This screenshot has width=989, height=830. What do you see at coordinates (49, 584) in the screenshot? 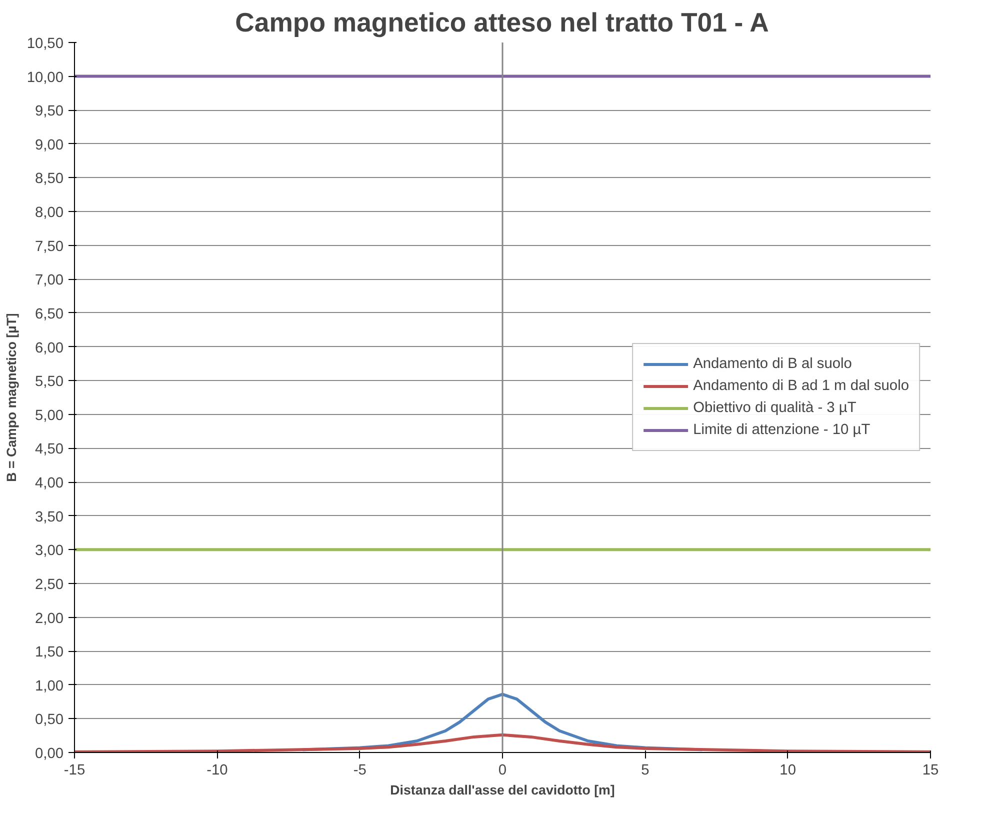
I see `y-tick-label: 2,50` at bounding box center [49, 584].